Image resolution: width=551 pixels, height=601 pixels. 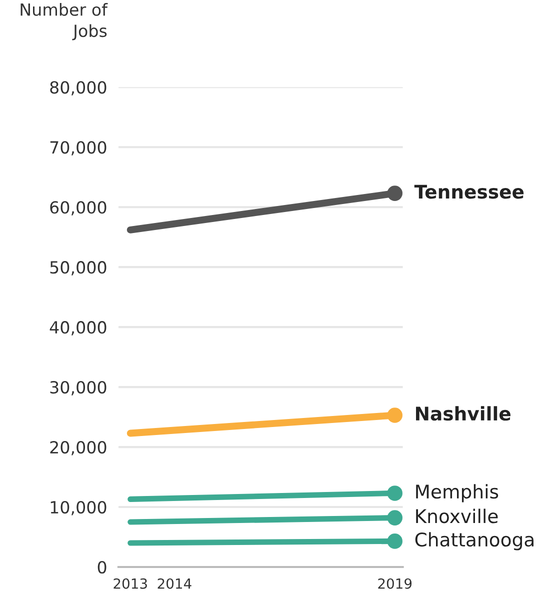 What do you see at coordinates (78, 508) in the screenshot?
I see `y-tick-label: 10,000` at bounding box center [78, 508].